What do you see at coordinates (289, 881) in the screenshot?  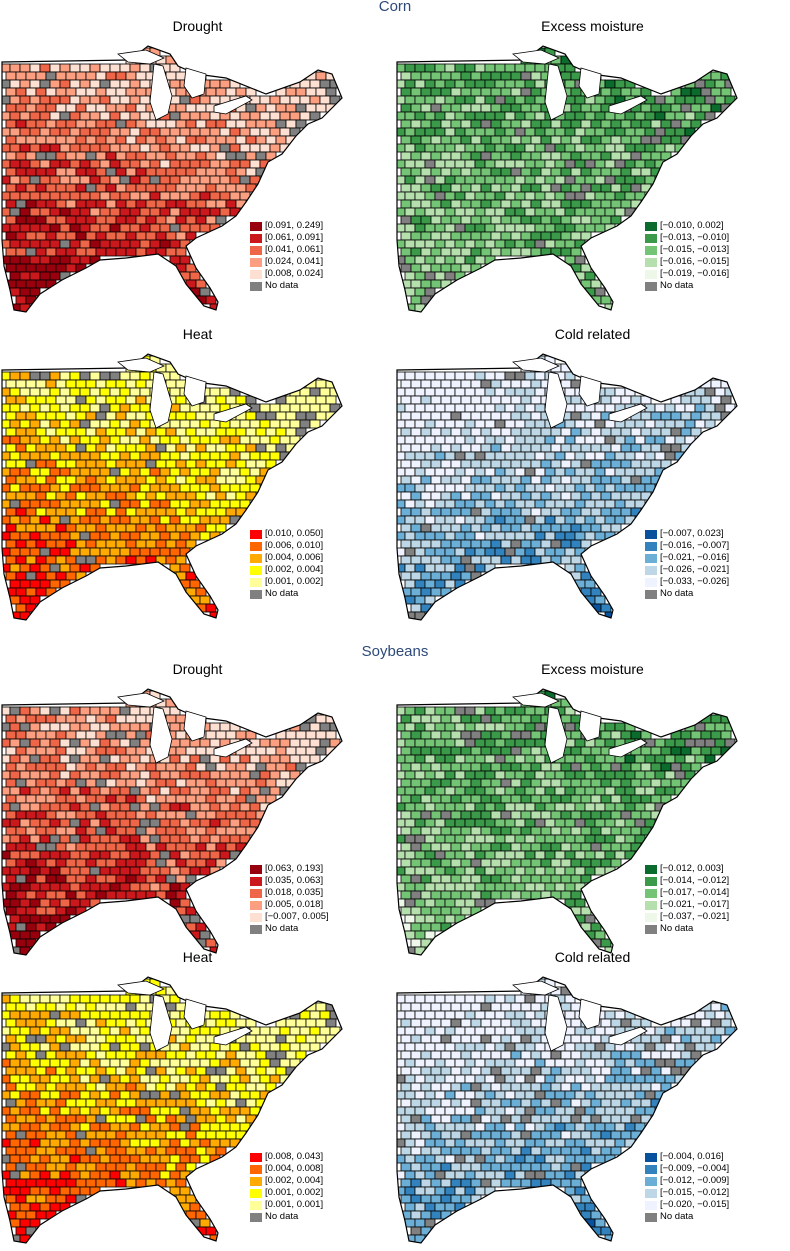 I see `legend-entry: [0.035, 0.063]` at bounding box center [289, 881].